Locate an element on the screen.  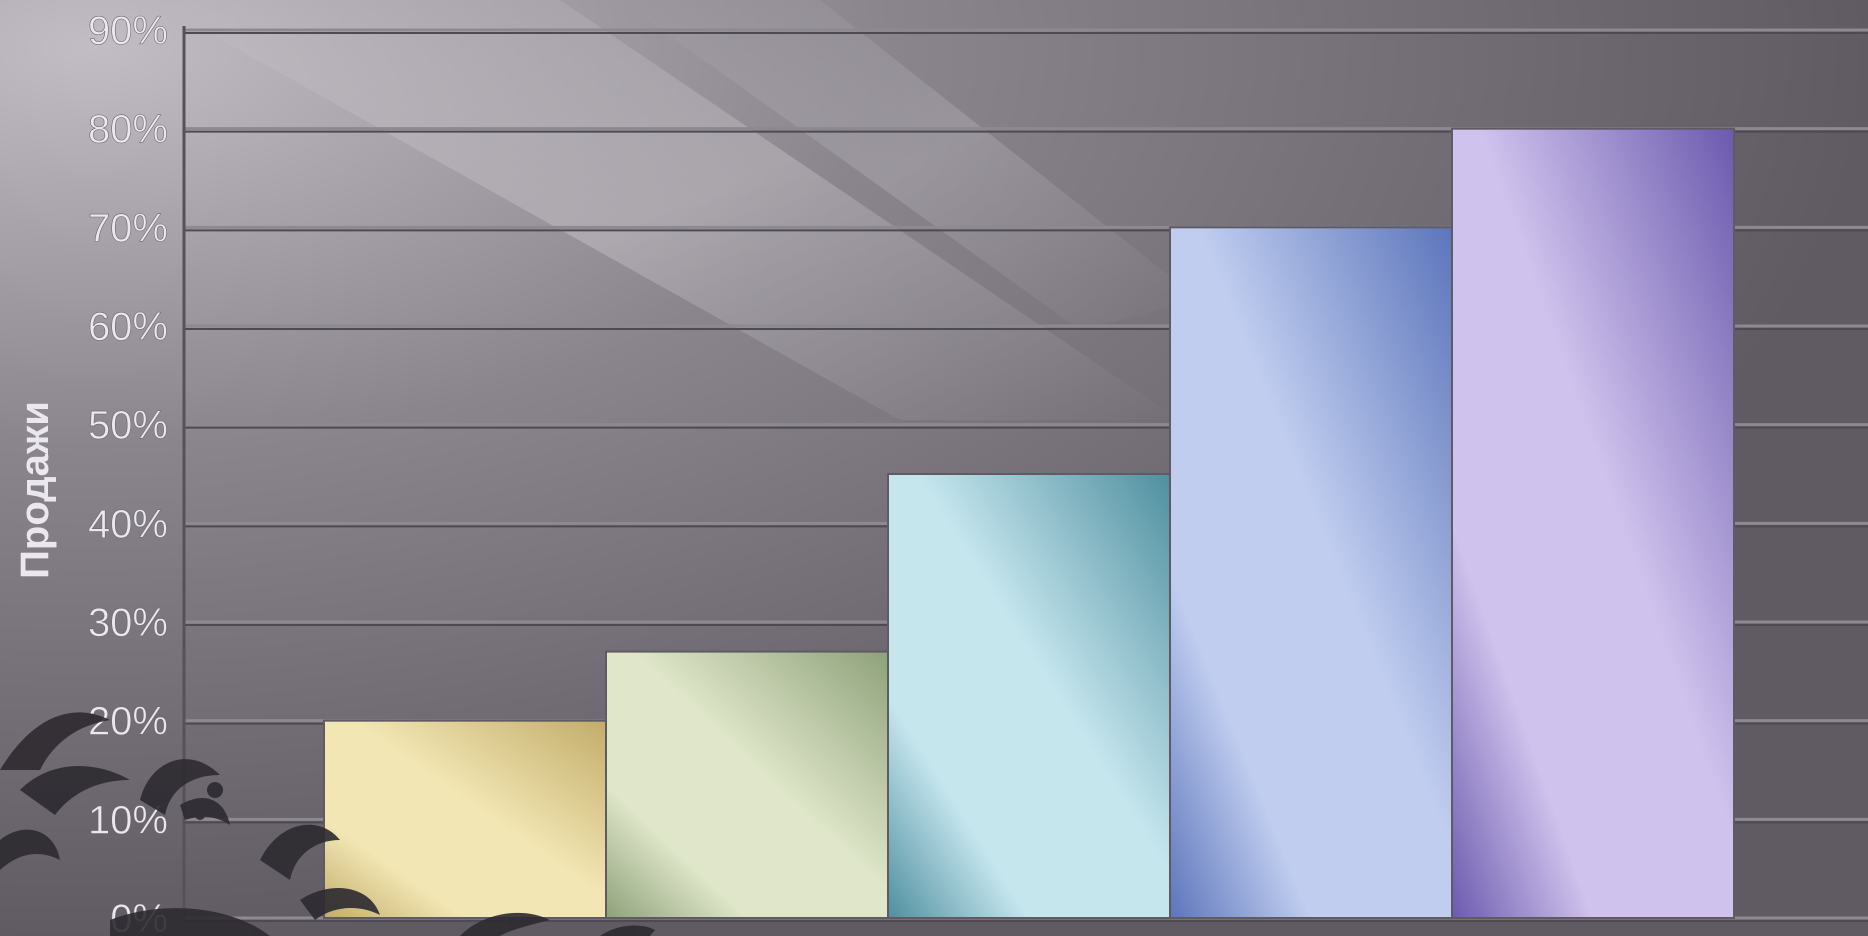
light-streak is located at coordinates (910, 165).